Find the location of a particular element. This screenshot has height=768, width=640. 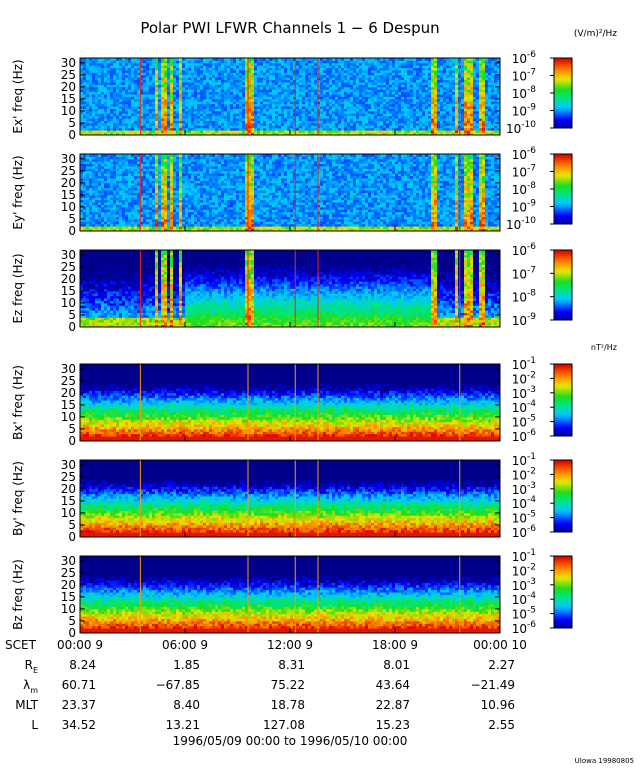

y-axis-label: Bz freq (Hz) is located at coordinates (18, 594).